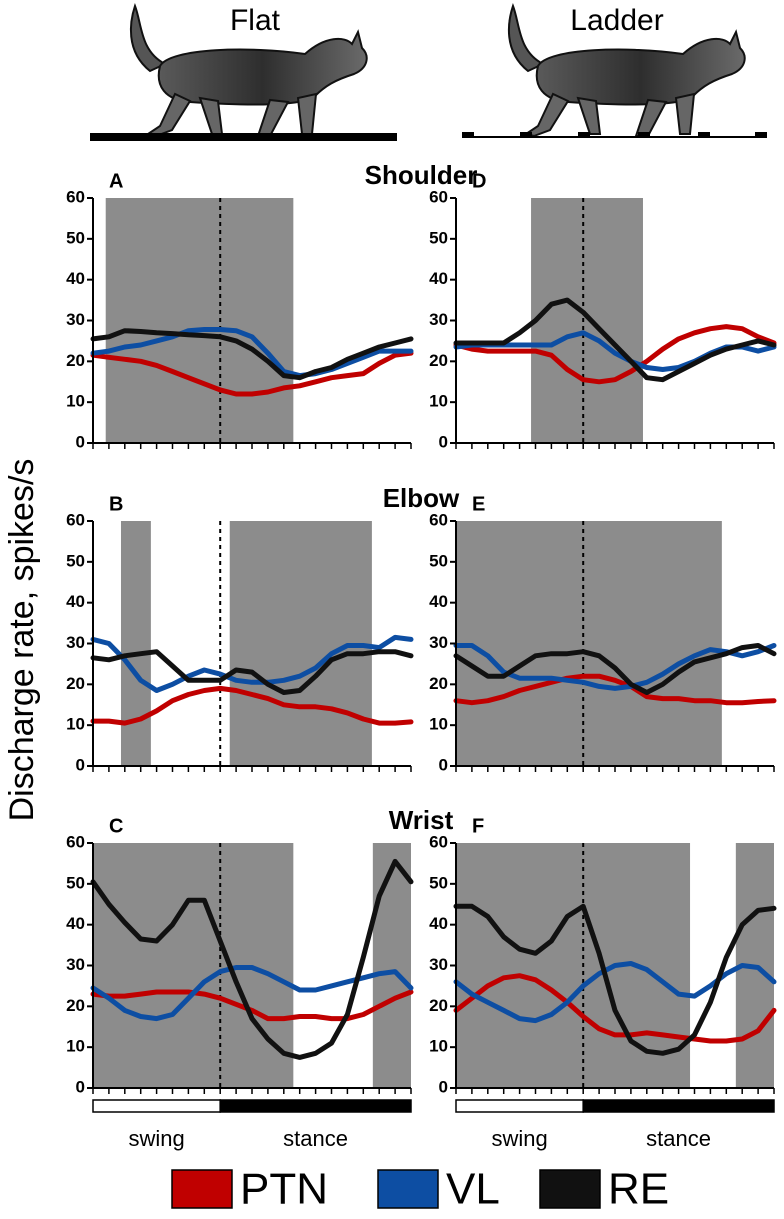 This screenshot has width=784, height=1219. Describe the element at coordinates (22, 640) in the screenshot. I see `y-axis-label: Discharge rate, spikes/s` at that location.